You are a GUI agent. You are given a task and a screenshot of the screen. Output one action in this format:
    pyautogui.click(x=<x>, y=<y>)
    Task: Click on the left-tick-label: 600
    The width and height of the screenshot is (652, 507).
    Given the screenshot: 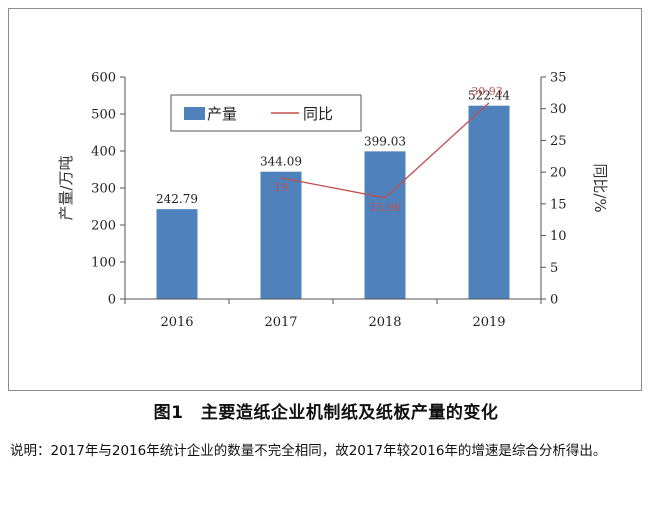 What is the action you would take?
    pyautogui.click(x=103, y=78)
    